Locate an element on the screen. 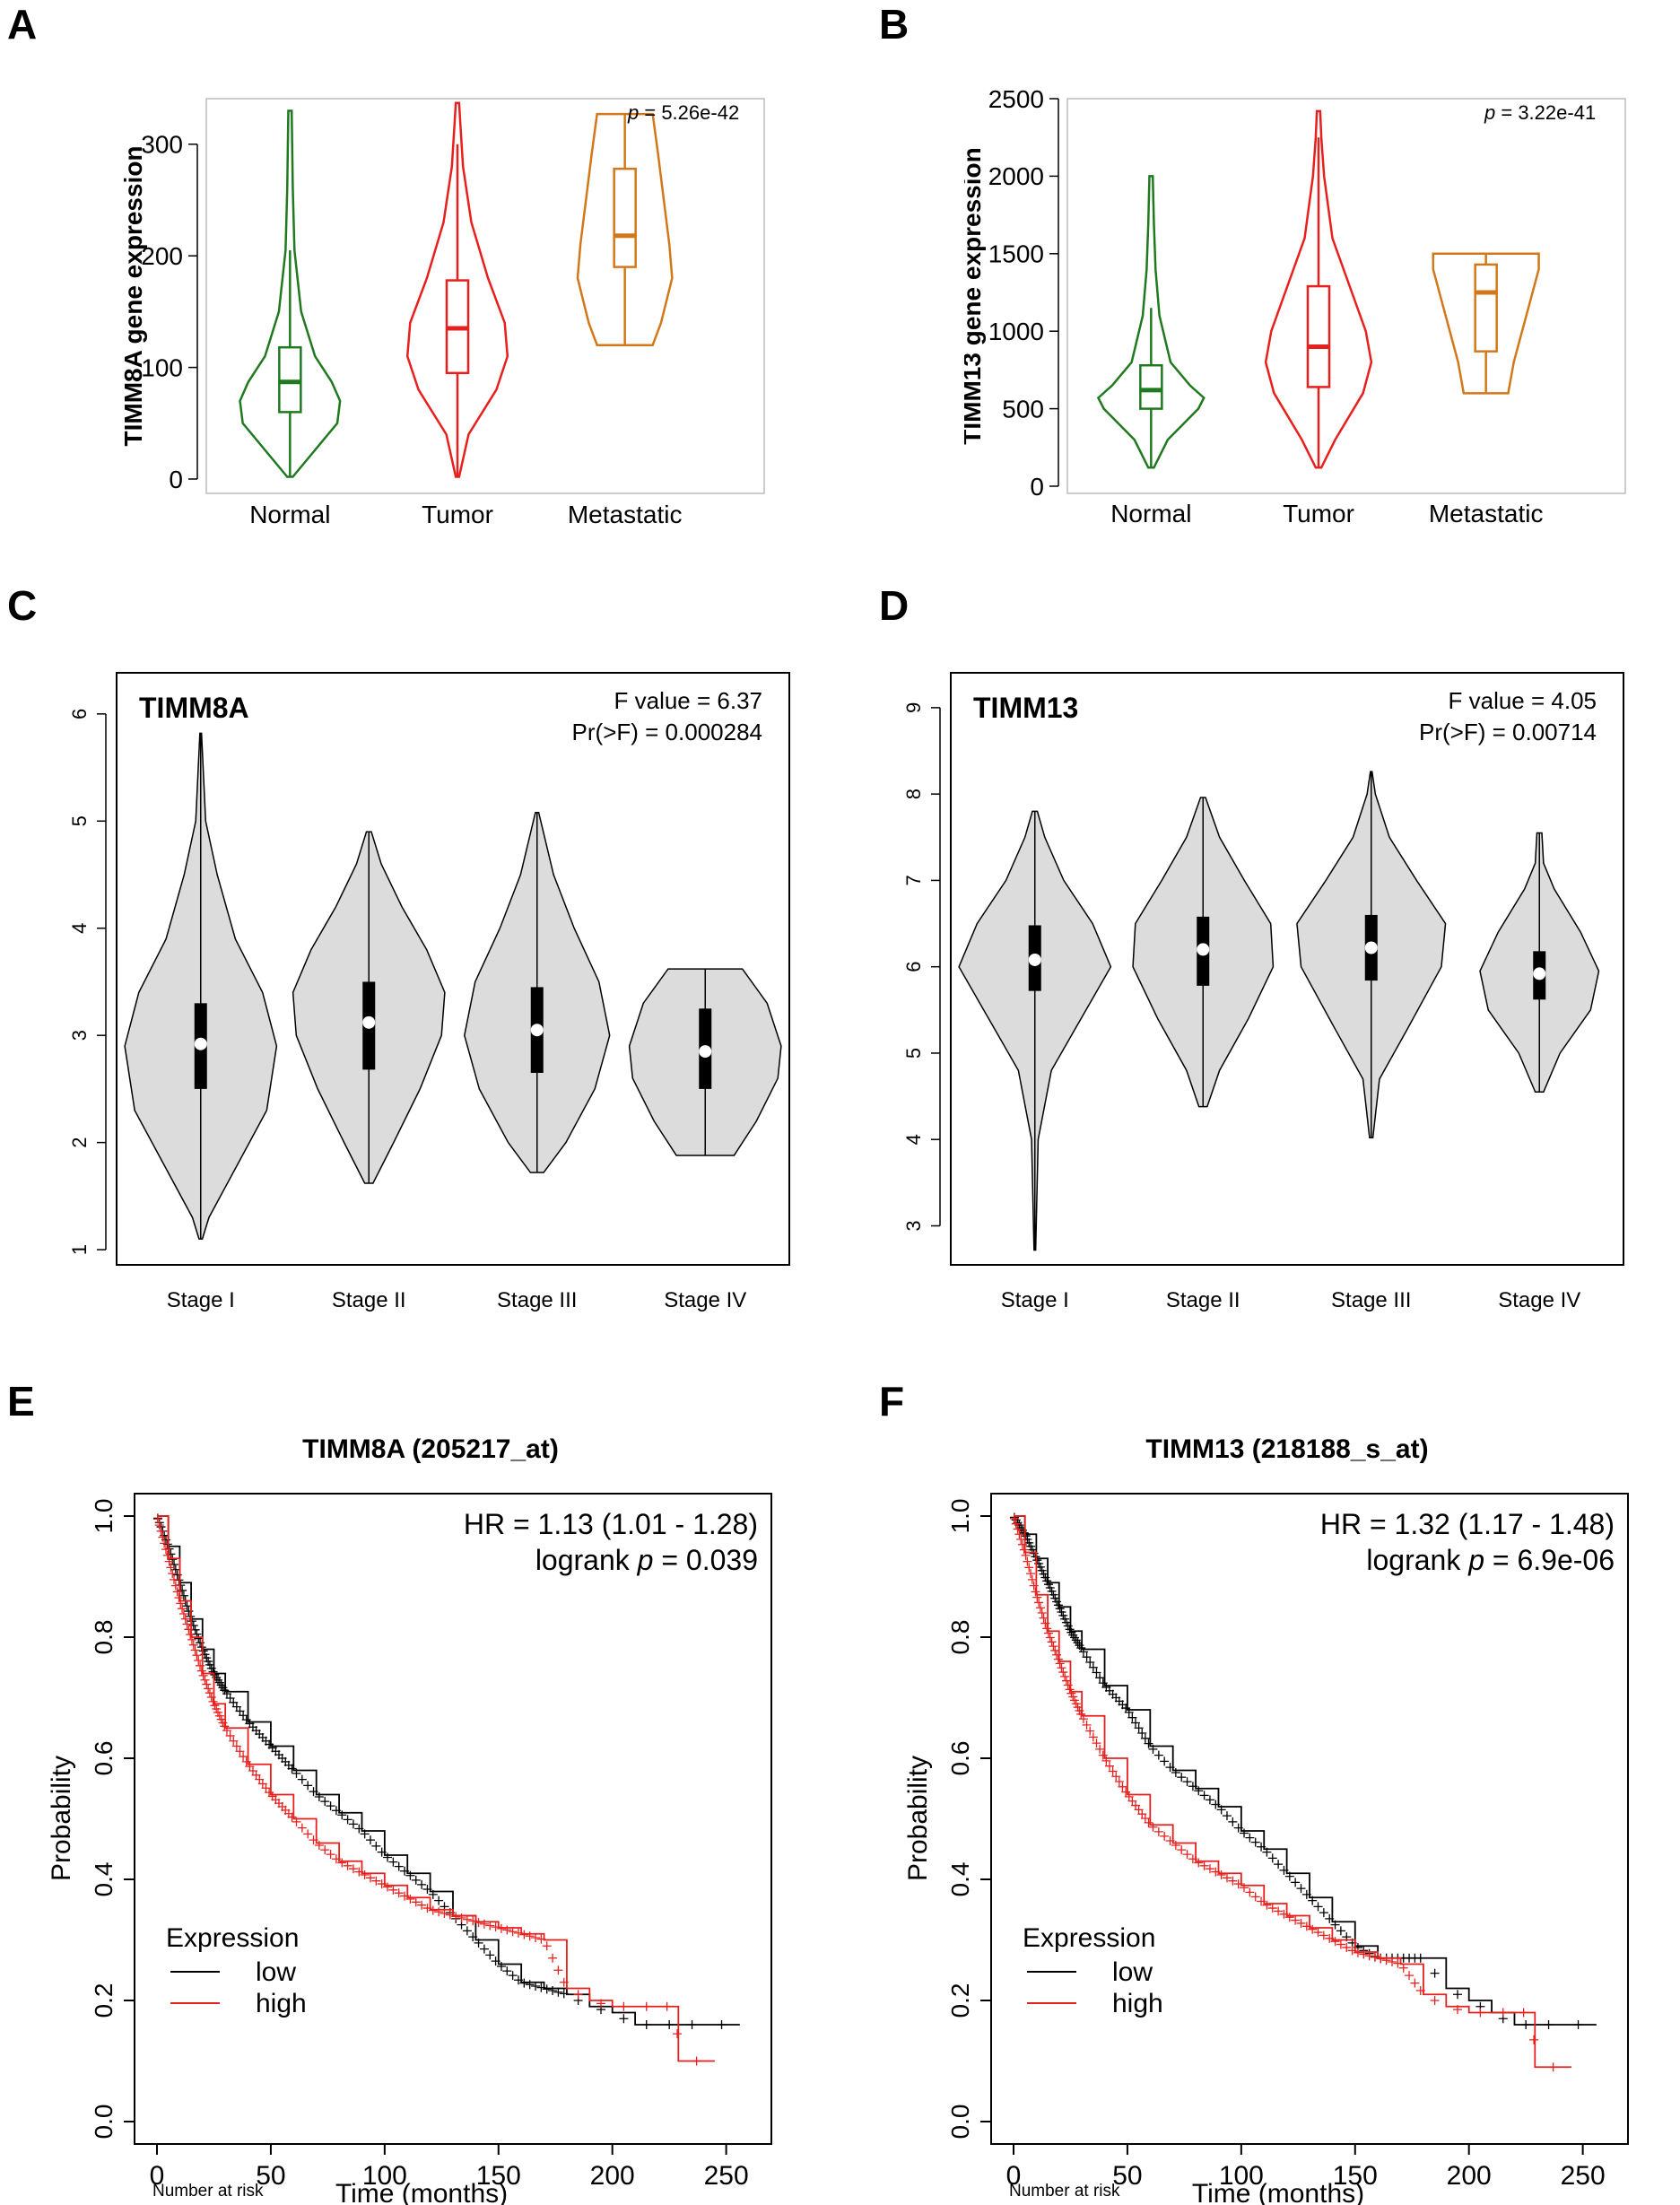  panel-label-b: B is located at coordinates (895, 25).